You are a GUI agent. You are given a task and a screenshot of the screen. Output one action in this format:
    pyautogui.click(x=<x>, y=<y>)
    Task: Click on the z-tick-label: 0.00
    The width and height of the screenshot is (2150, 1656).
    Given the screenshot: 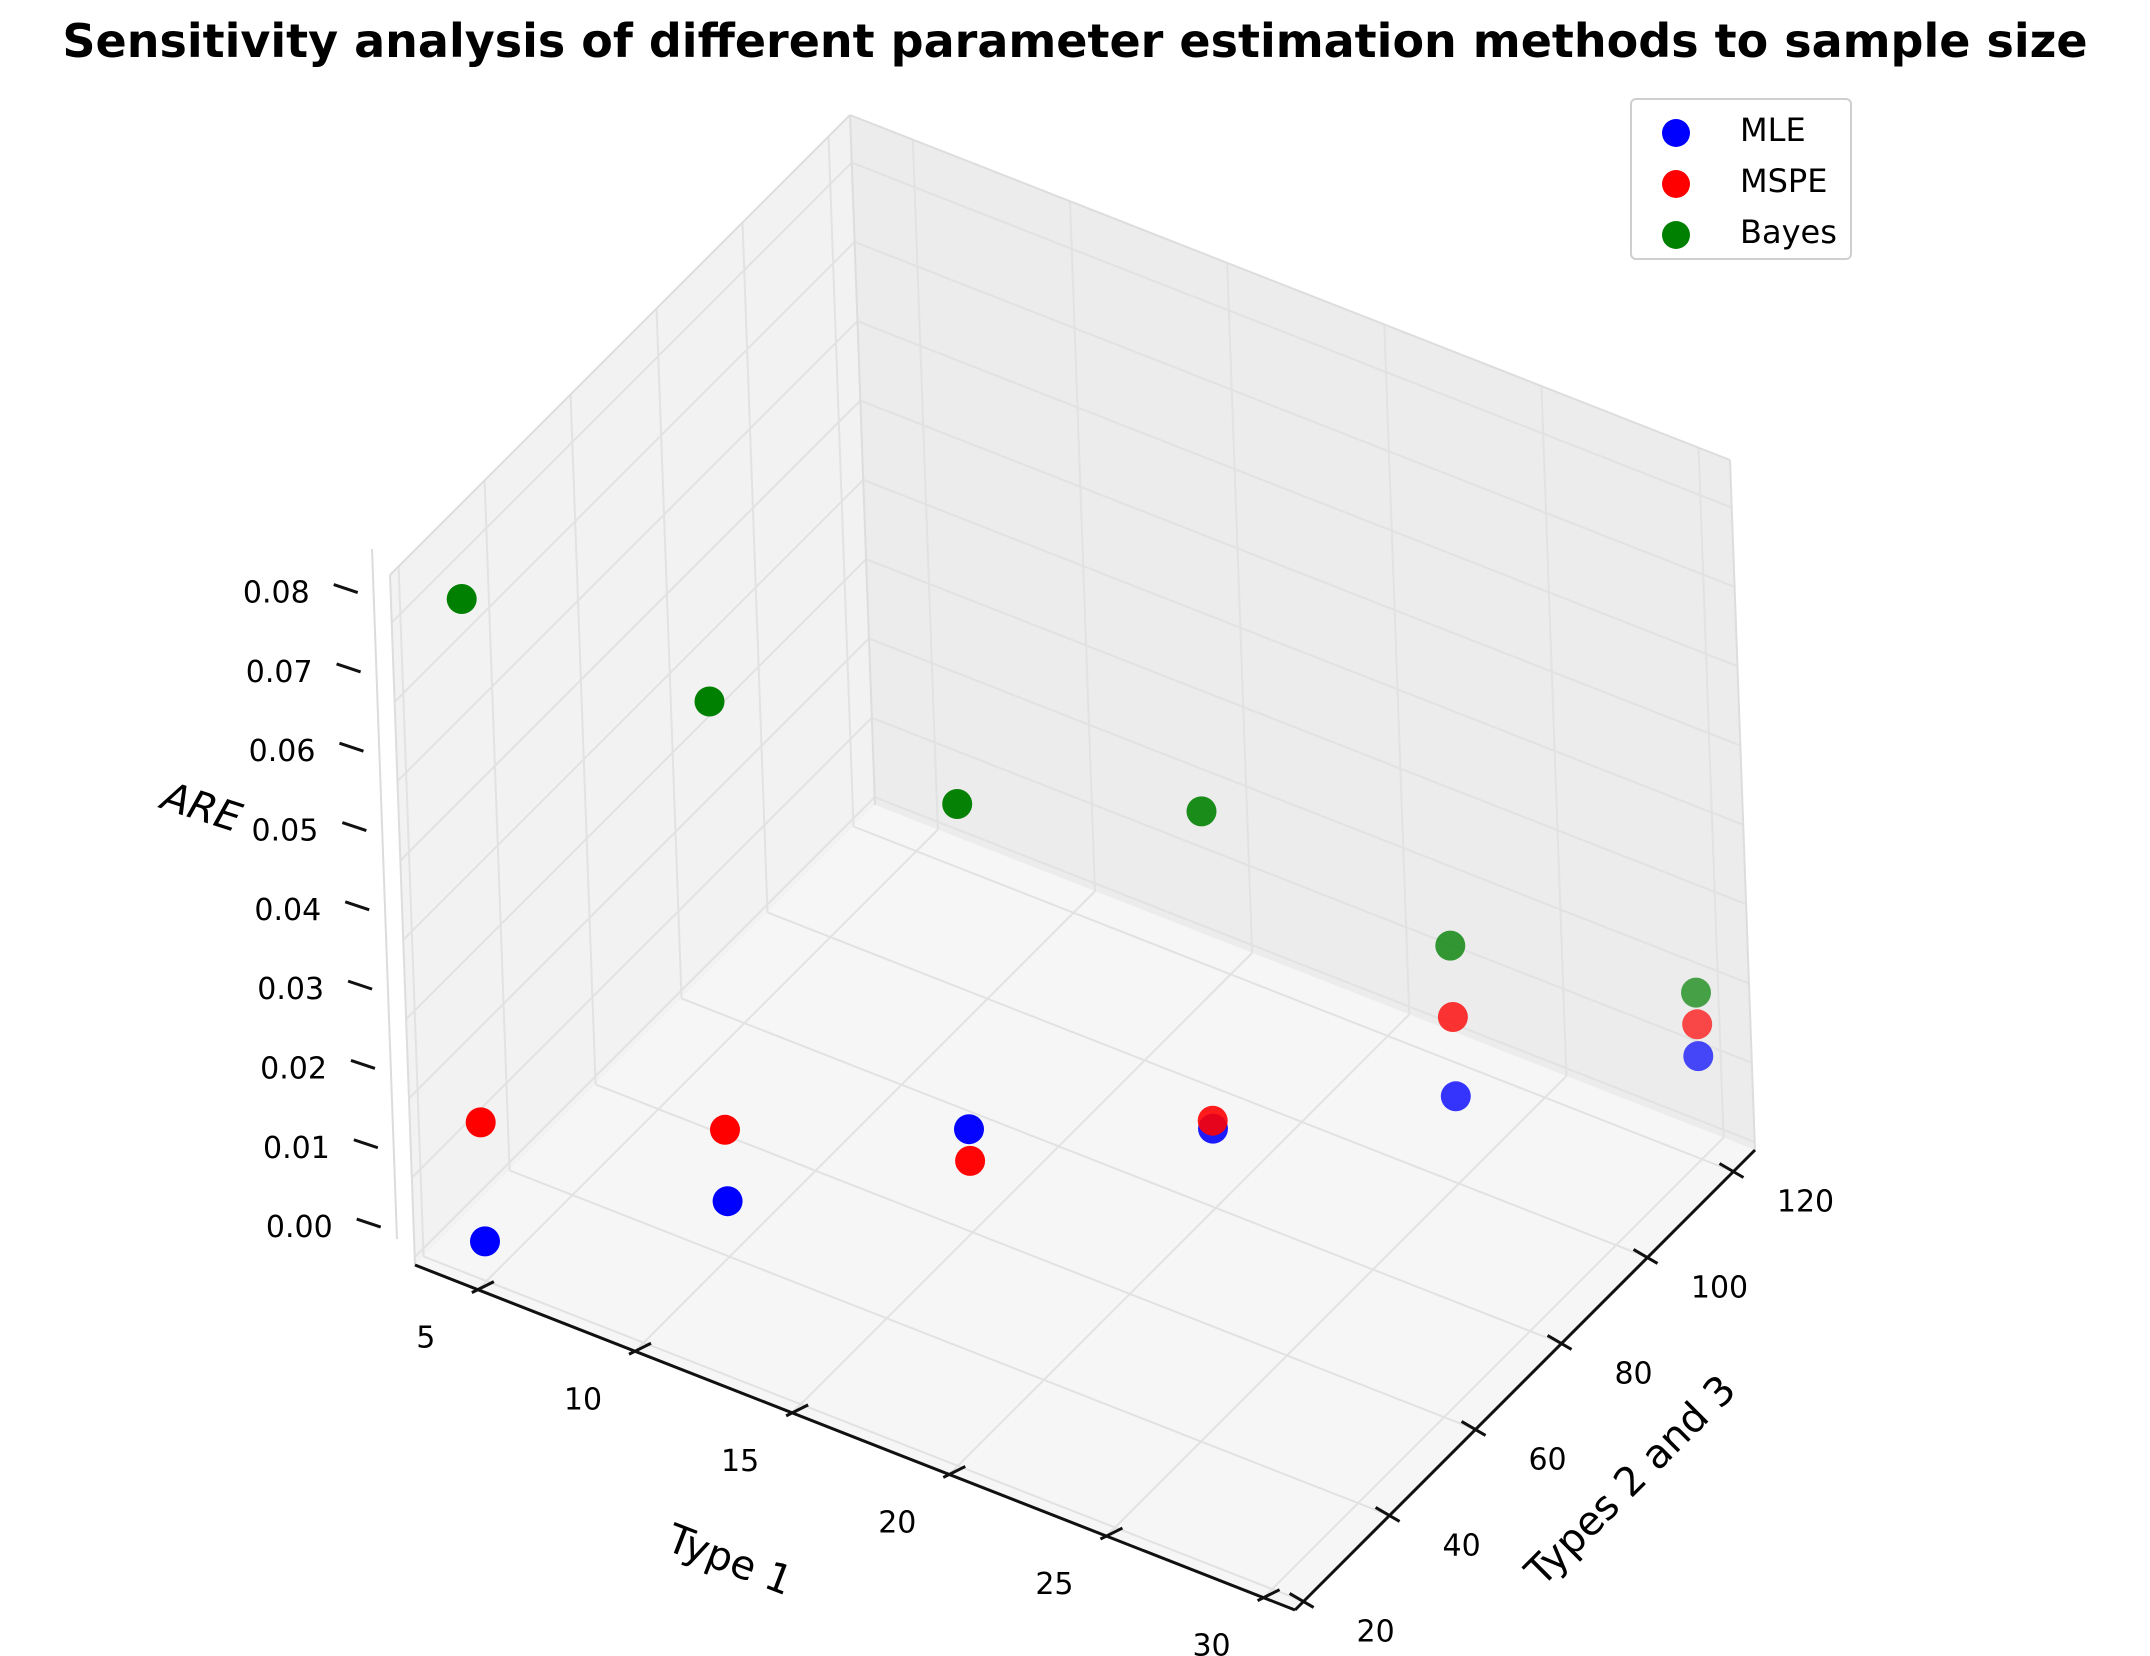 What is the action you would take?
    pyautogui.click(x=299, y=1227)
    